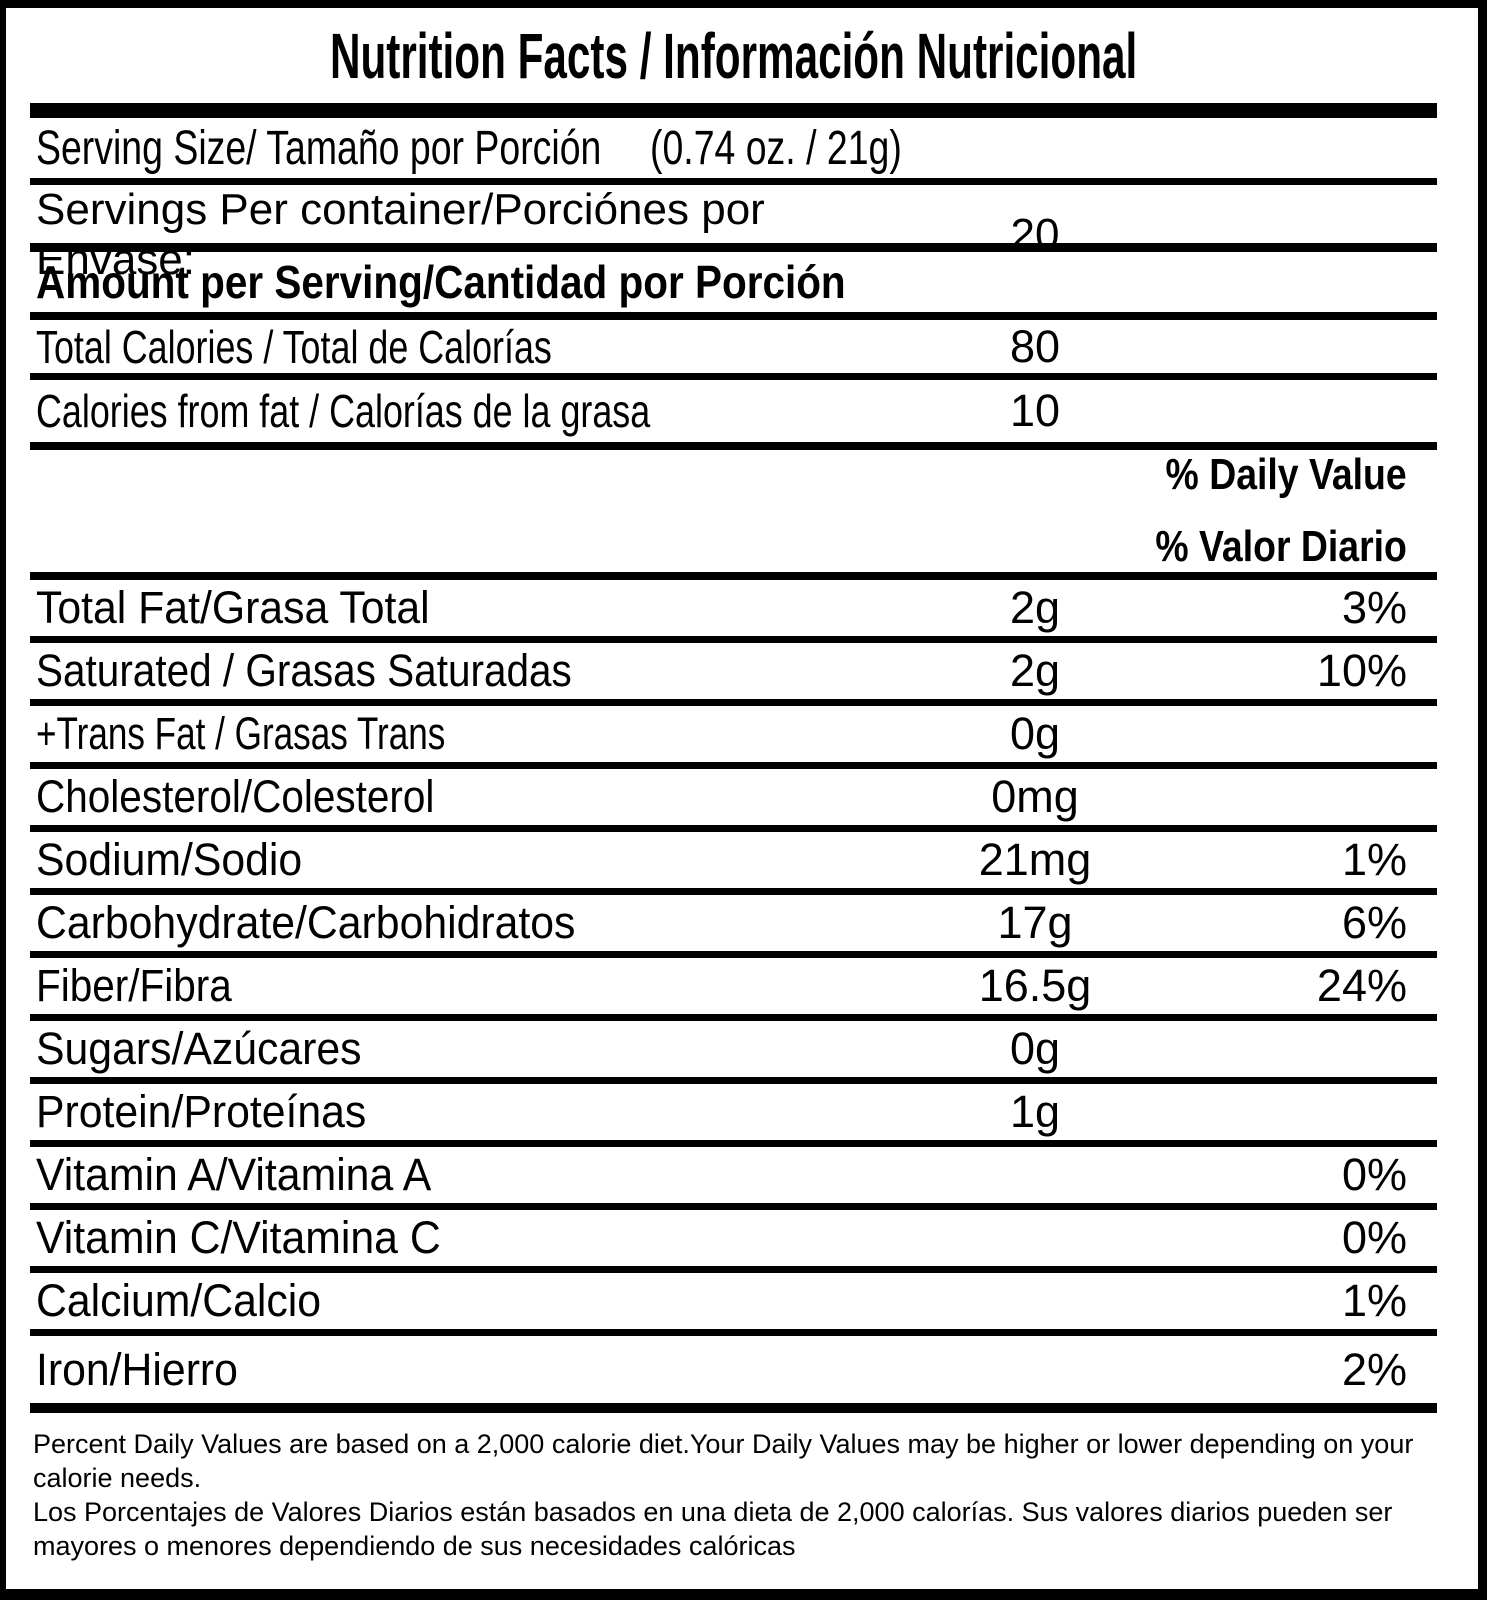  I want to click on nutrient-label-cell: Saturated / Grasas Saturadas, so click(455, 671).